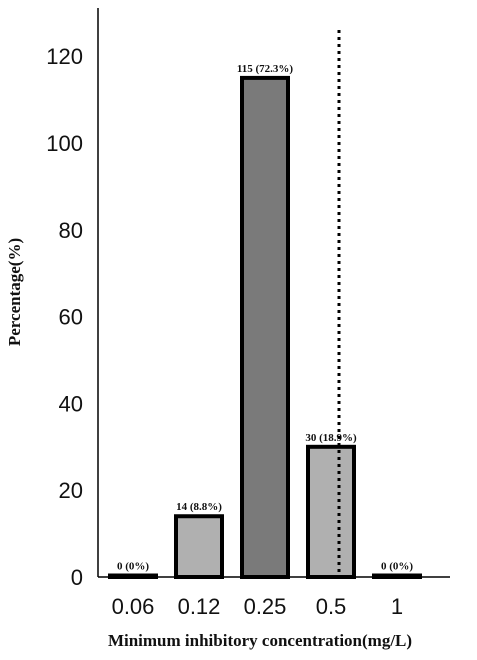  I want to click on x-tick-label: 0.25, so click(265, 606).